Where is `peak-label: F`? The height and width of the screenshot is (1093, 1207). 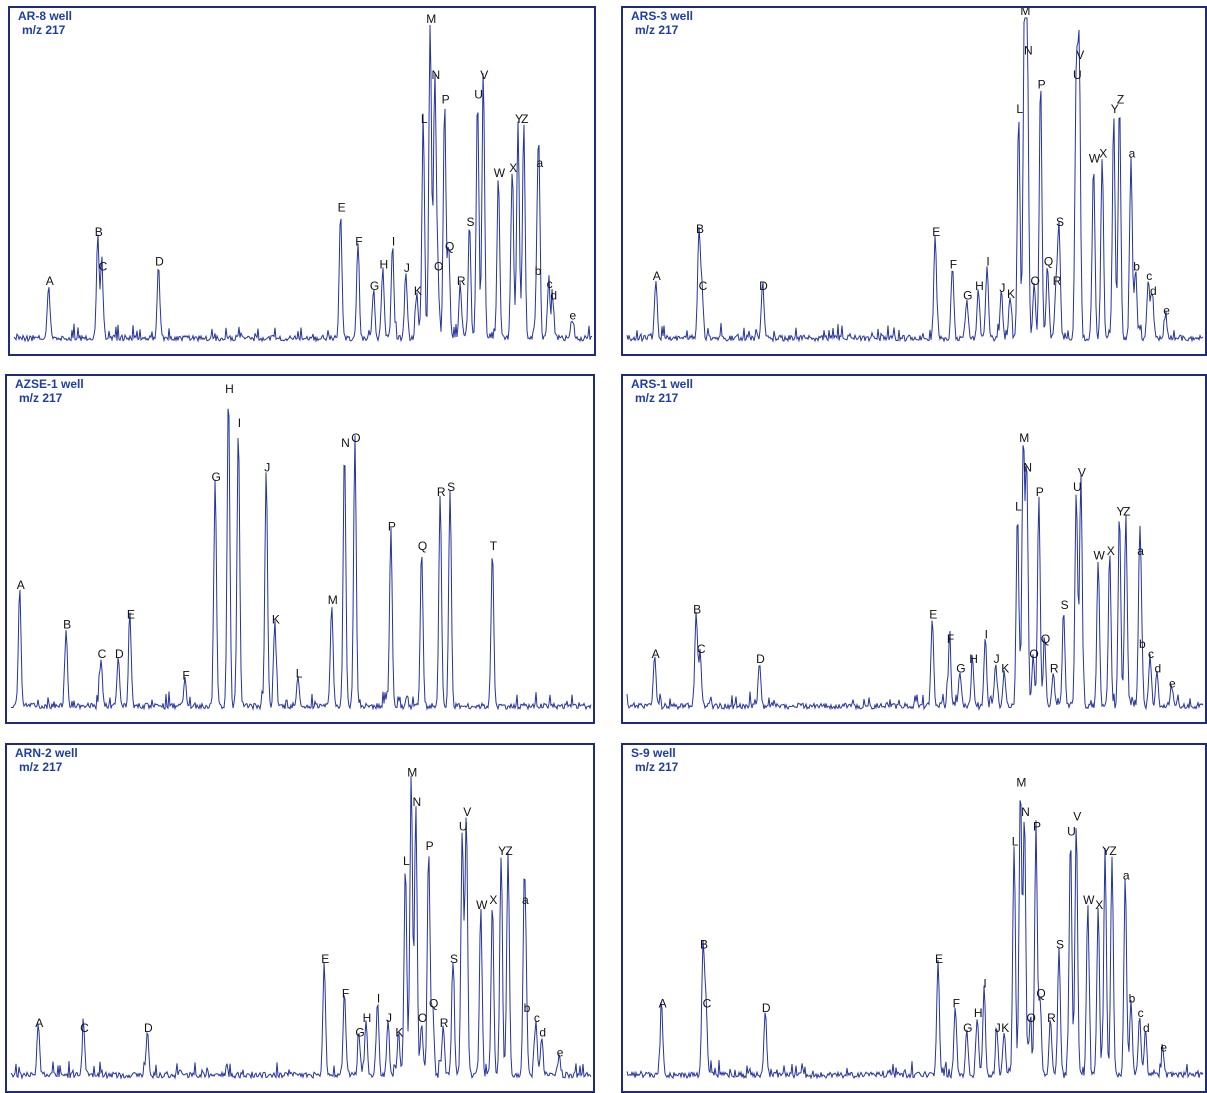
peak-label: F is located at coordinates (956, 1003).